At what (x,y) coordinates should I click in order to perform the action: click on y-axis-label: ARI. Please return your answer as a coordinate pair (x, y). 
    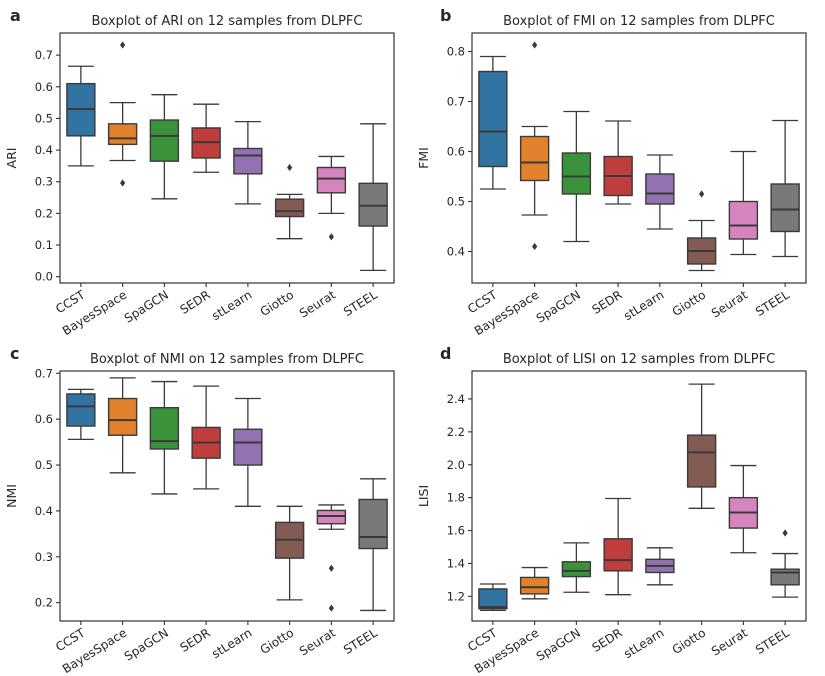
    Looking at the image, I should click on (11, 158).